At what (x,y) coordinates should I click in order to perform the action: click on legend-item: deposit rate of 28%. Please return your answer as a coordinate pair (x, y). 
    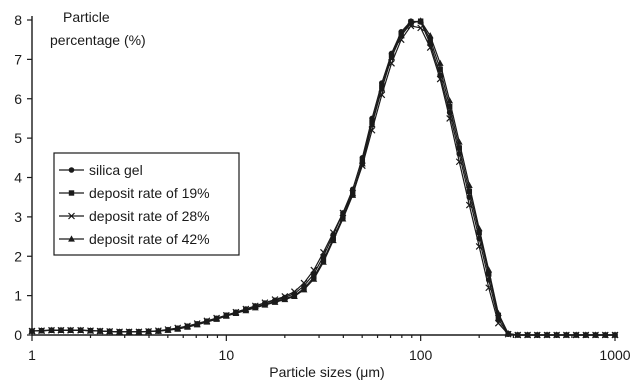
    Looking at the image, I should click on (134, 216).